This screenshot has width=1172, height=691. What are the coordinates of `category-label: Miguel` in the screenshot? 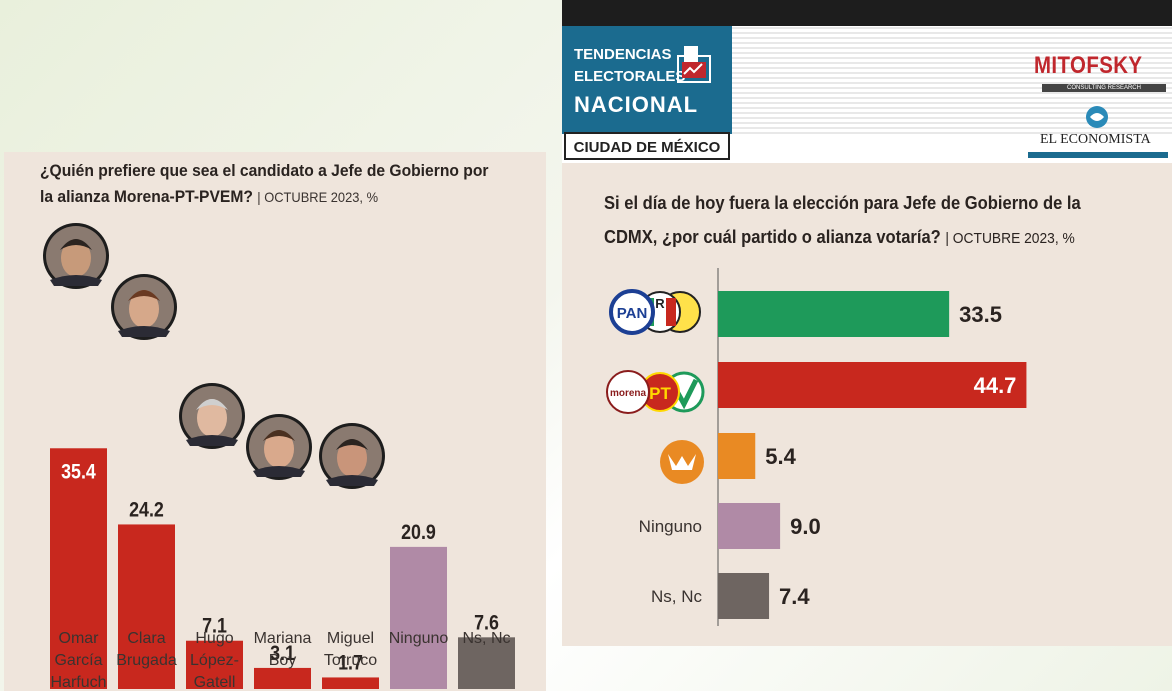 It's located at (350, 638).